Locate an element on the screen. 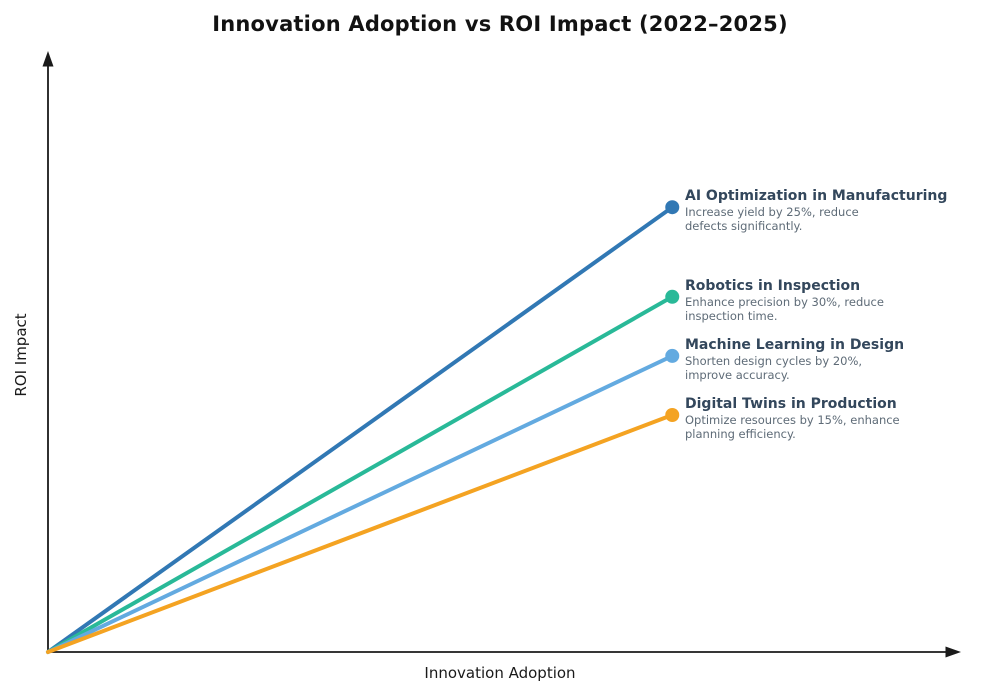  series-desc-line: planning efficiency. is located at coordinates (740, 434).